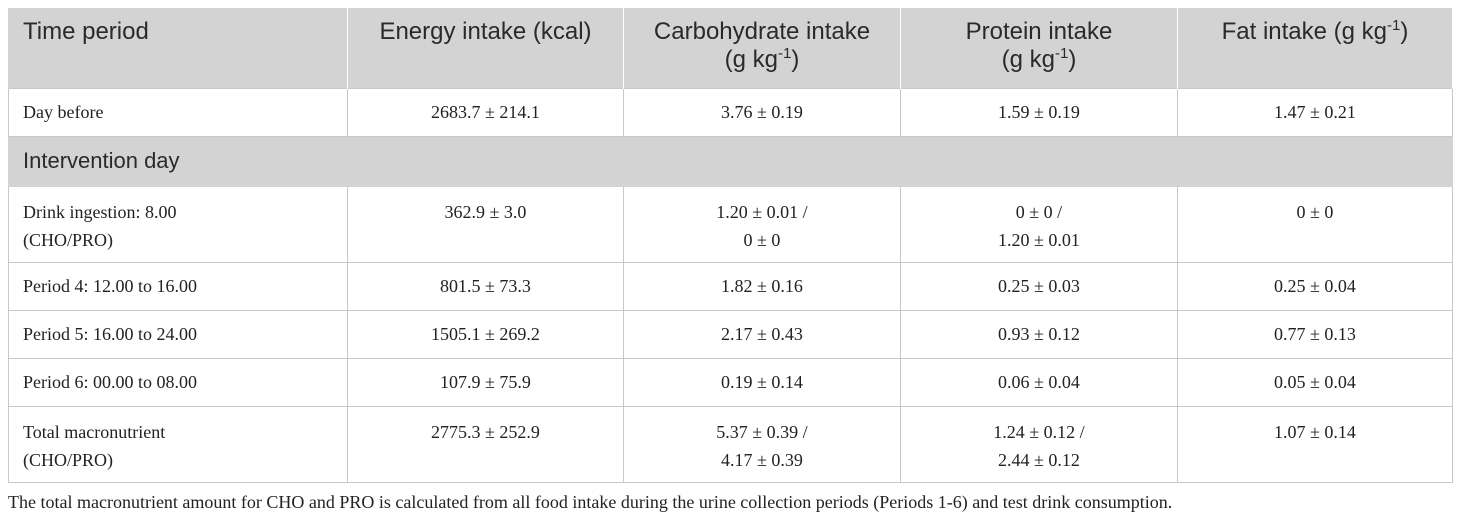 Image resolution: width=1460 pixels, height=520 pixels. I want to click on cell-carb-drink: 1.20 ± 0.01 / 0 ± 0, so click(762, 224).